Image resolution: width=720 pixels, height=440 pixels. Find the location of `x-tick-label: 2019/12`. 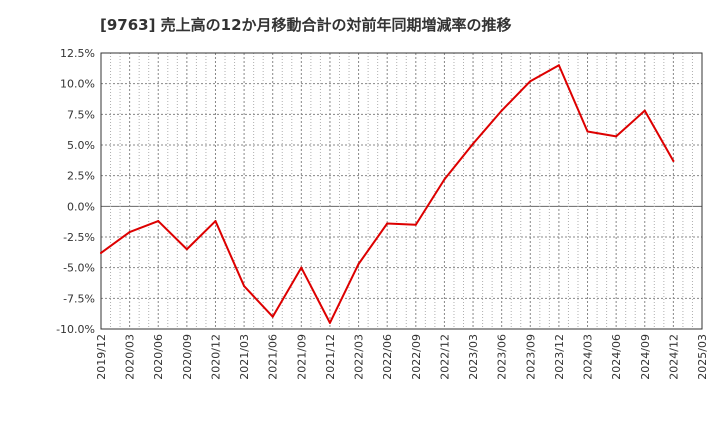

x-tick-label: 2019/12 is located at coordinates (101, 357).